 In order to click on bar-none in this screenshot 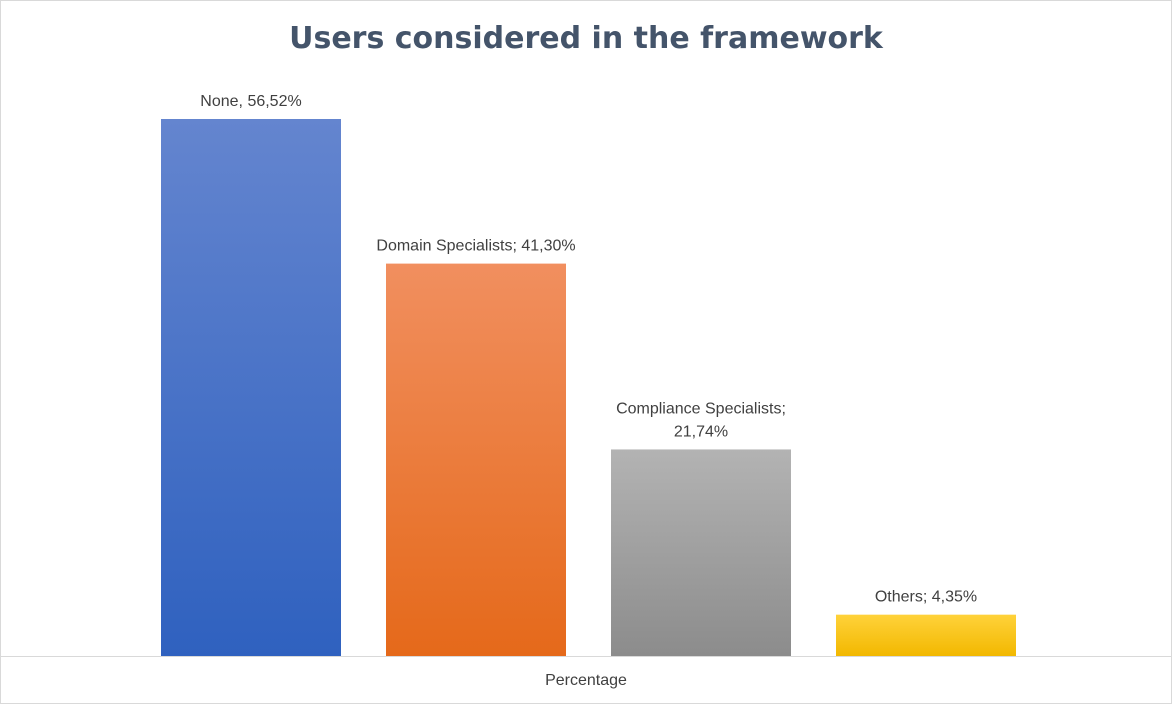, I will do `click(251, 387)`.